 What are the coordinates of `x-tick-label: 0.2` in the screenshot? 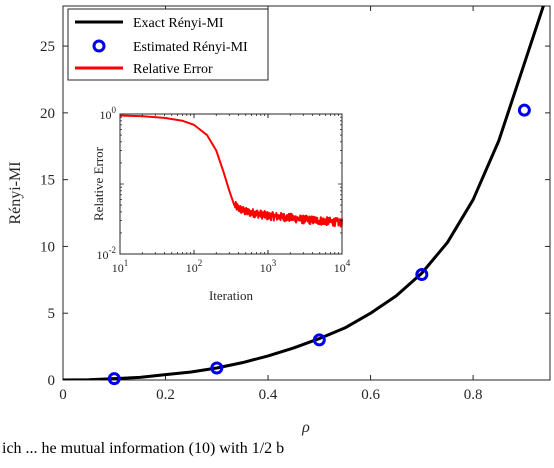 It's located at (165, 395).